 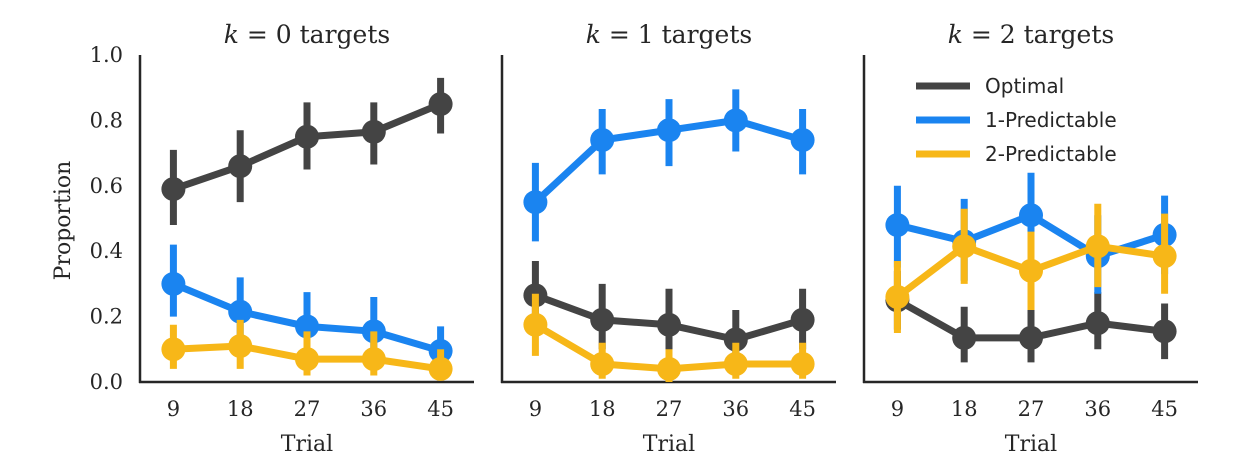 I want to click on panel-title-text: = 0 targets, so click(x=314, y=34).